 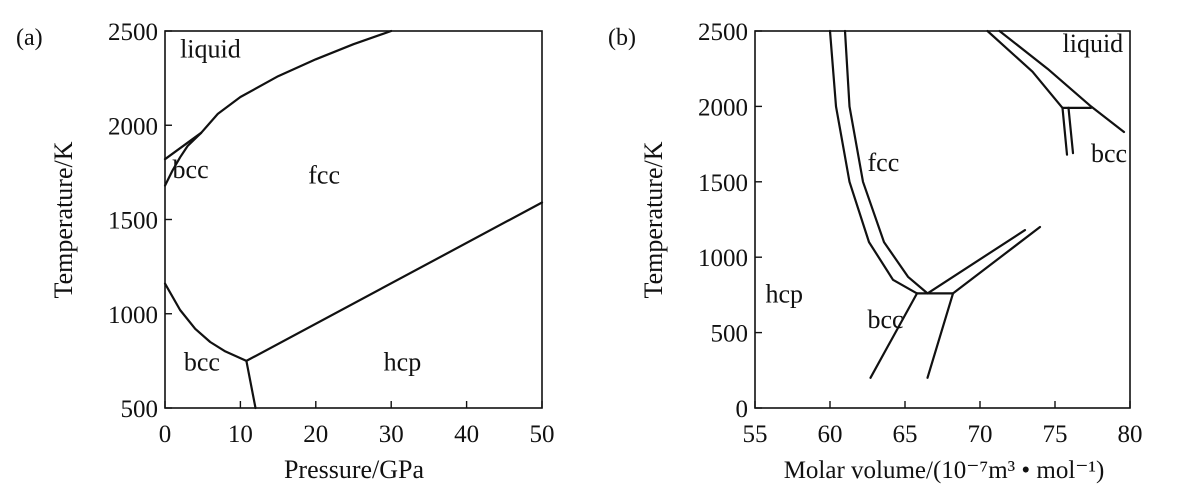 What do you see at coordinates (742, 409) in the screenshot?
I see `y-tick-label: 0` at bounding box center [742, 409].